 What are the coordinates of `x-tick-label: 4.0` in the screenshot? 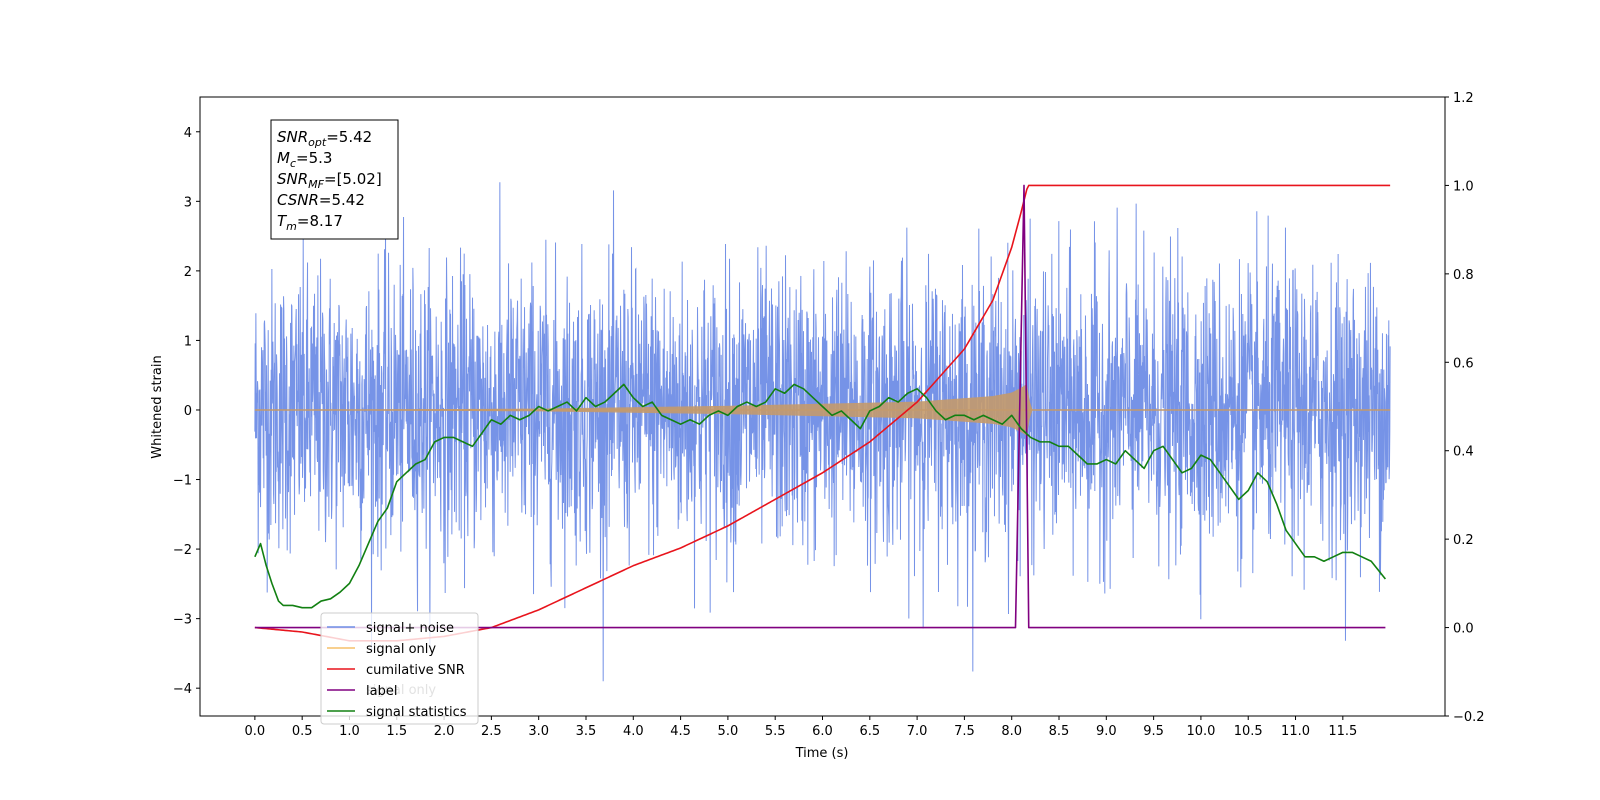 It's located at (633, 731).